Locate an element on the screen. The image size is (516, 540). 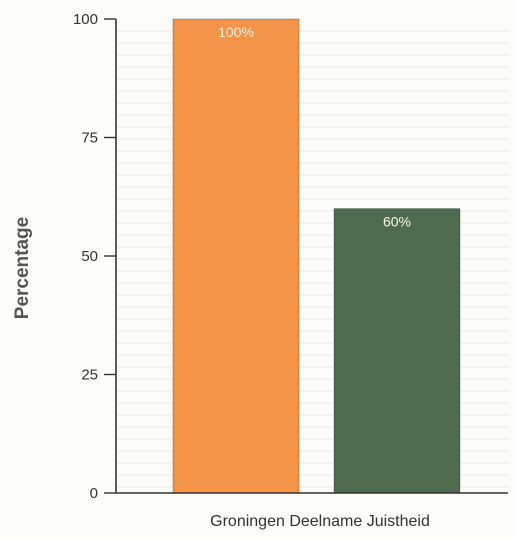
y-axis-title: Percentage is located at coordinates (22, 268).